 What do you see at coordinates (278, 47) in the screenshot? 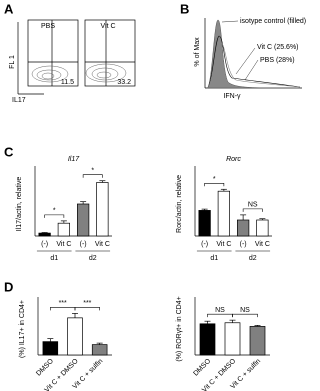
I see `legend-entry: Vit C (25.6%)` at bounding box center [278, 47].